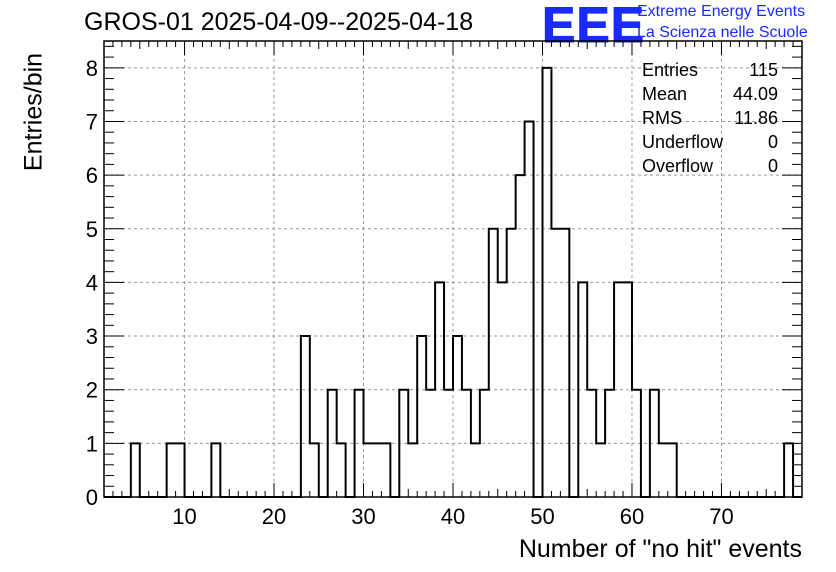  I want to click on y-tick-label: 0, so click(92, 497).